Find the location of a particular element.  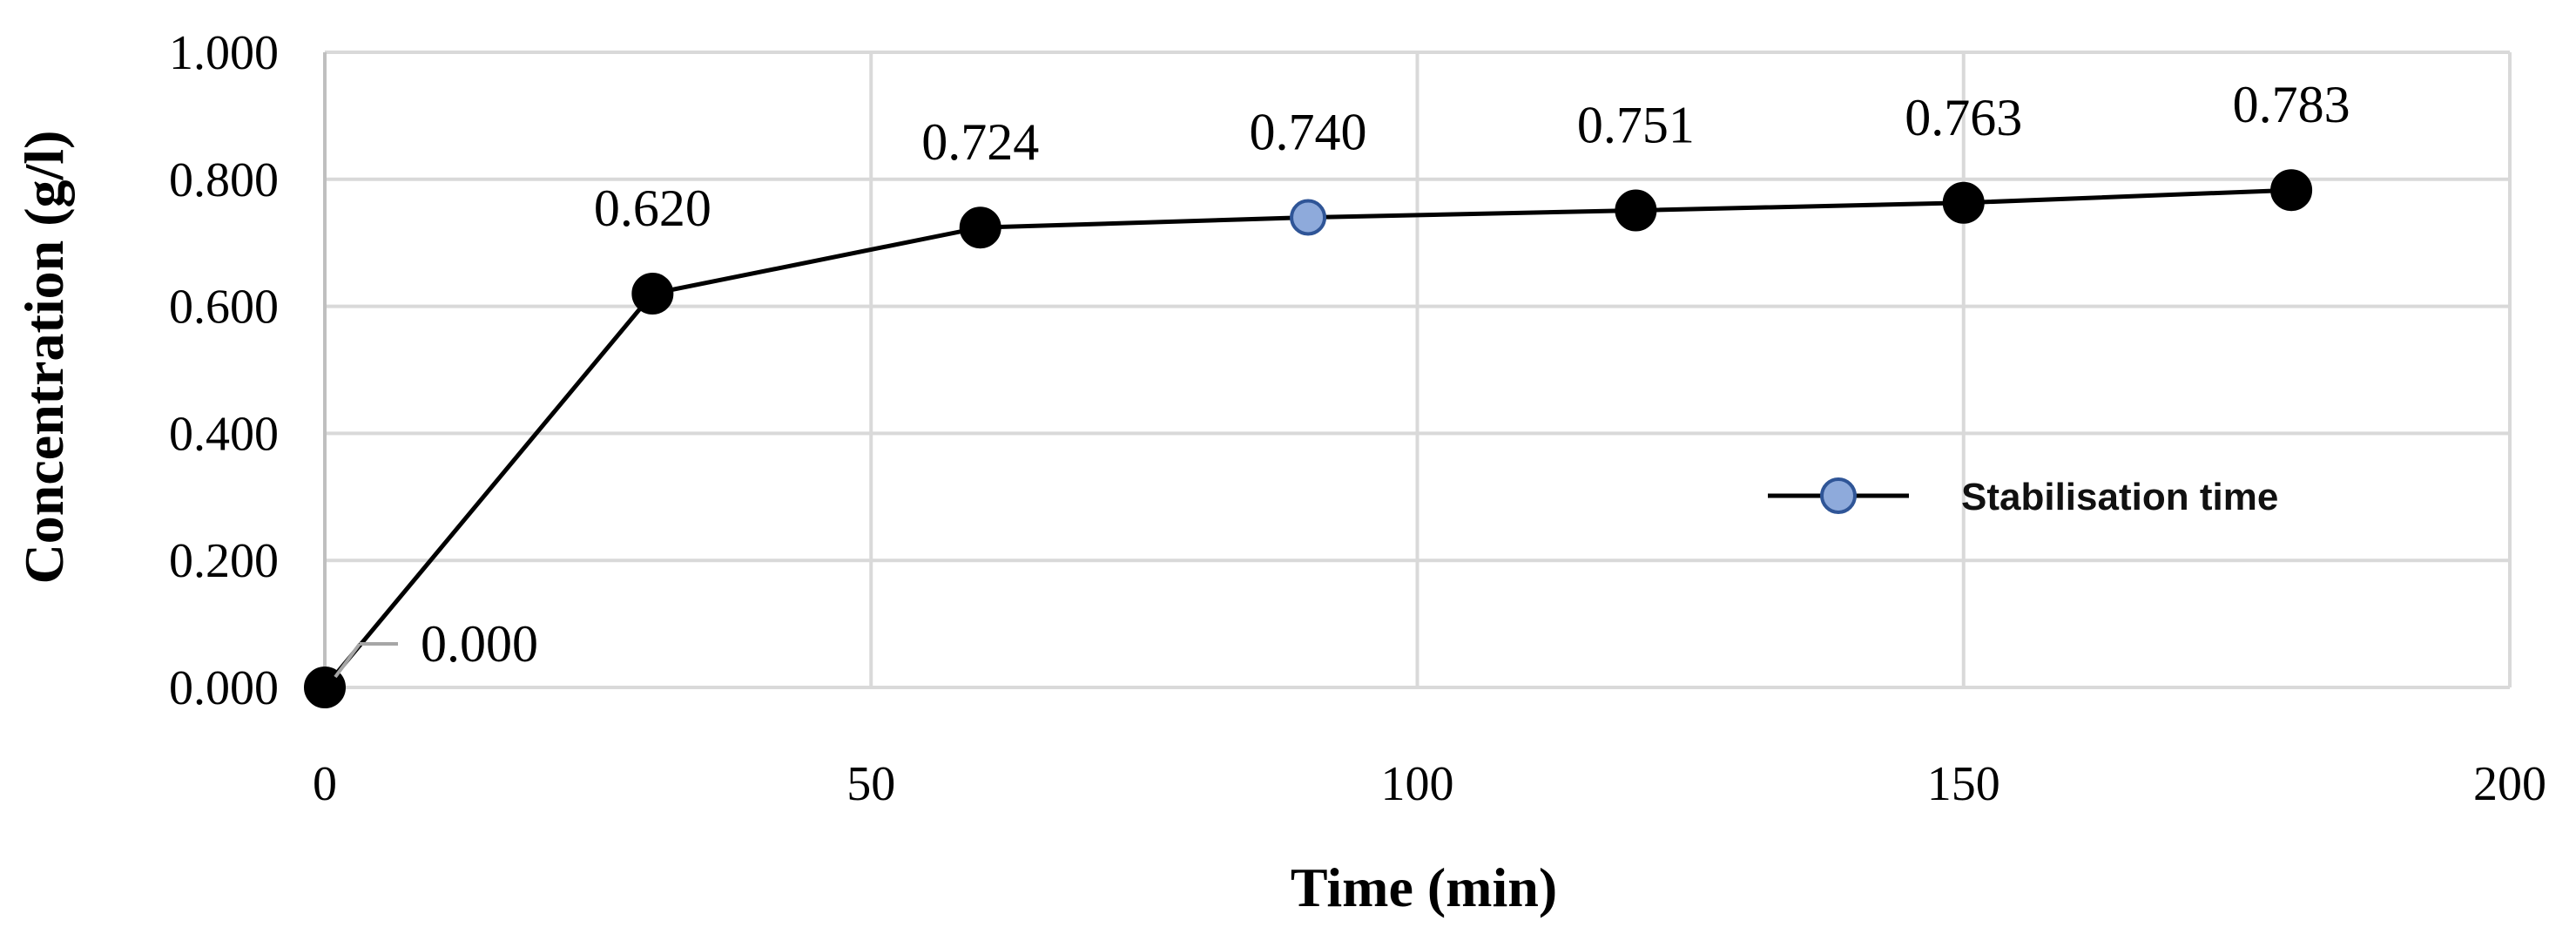

y-tick-label: 0.000 is located at coordinates (224, 688).